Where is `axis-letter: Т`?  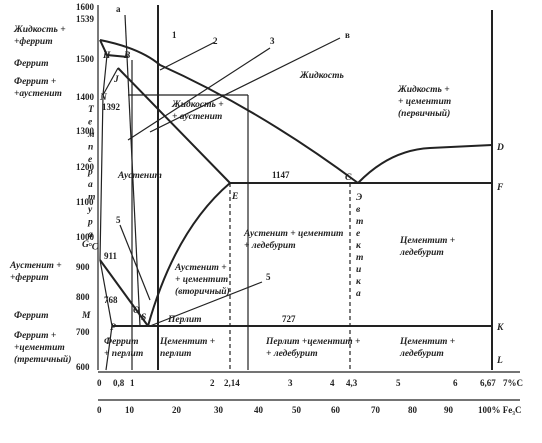 axis-letter: Т is located at coordinates (91, 110).